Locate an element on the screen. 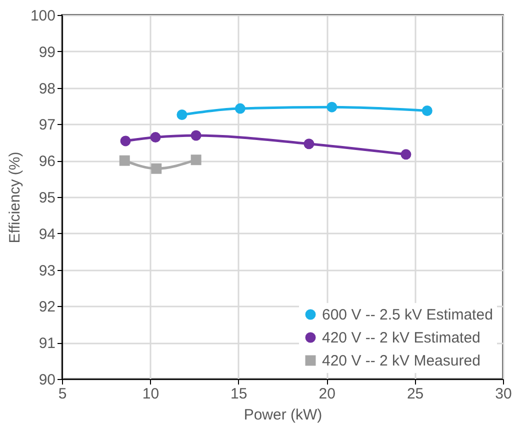 The height and width of the screenshot is (428, 521). y-tick-label: 99 is located at coordinates (47, 52).